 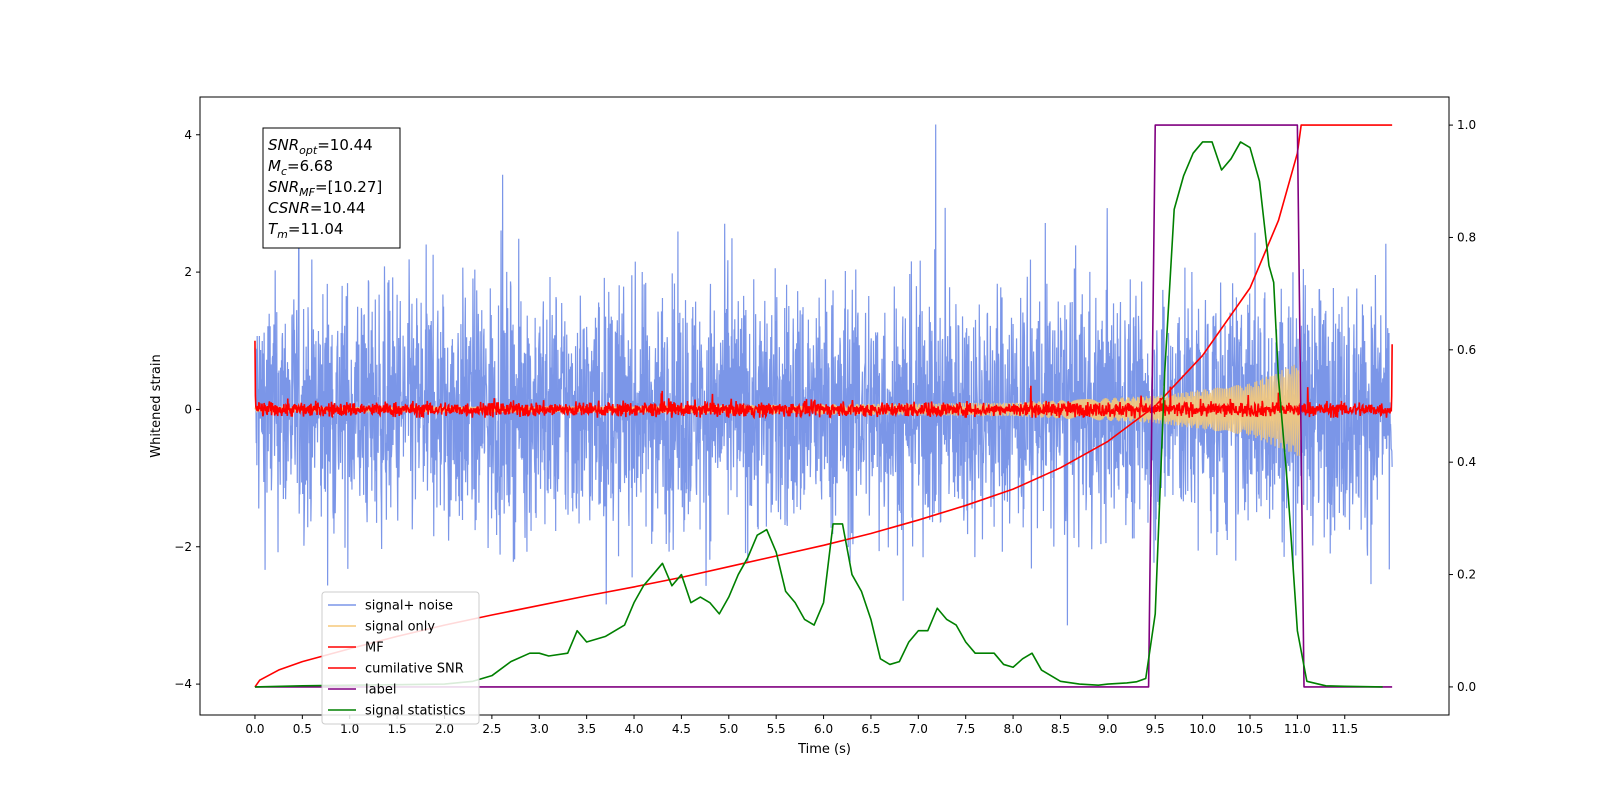 What do you see at coordinates (414, 669) in the screenshot?
I see `legend-label: cumilative SNR` at bounding box center [414, 669].